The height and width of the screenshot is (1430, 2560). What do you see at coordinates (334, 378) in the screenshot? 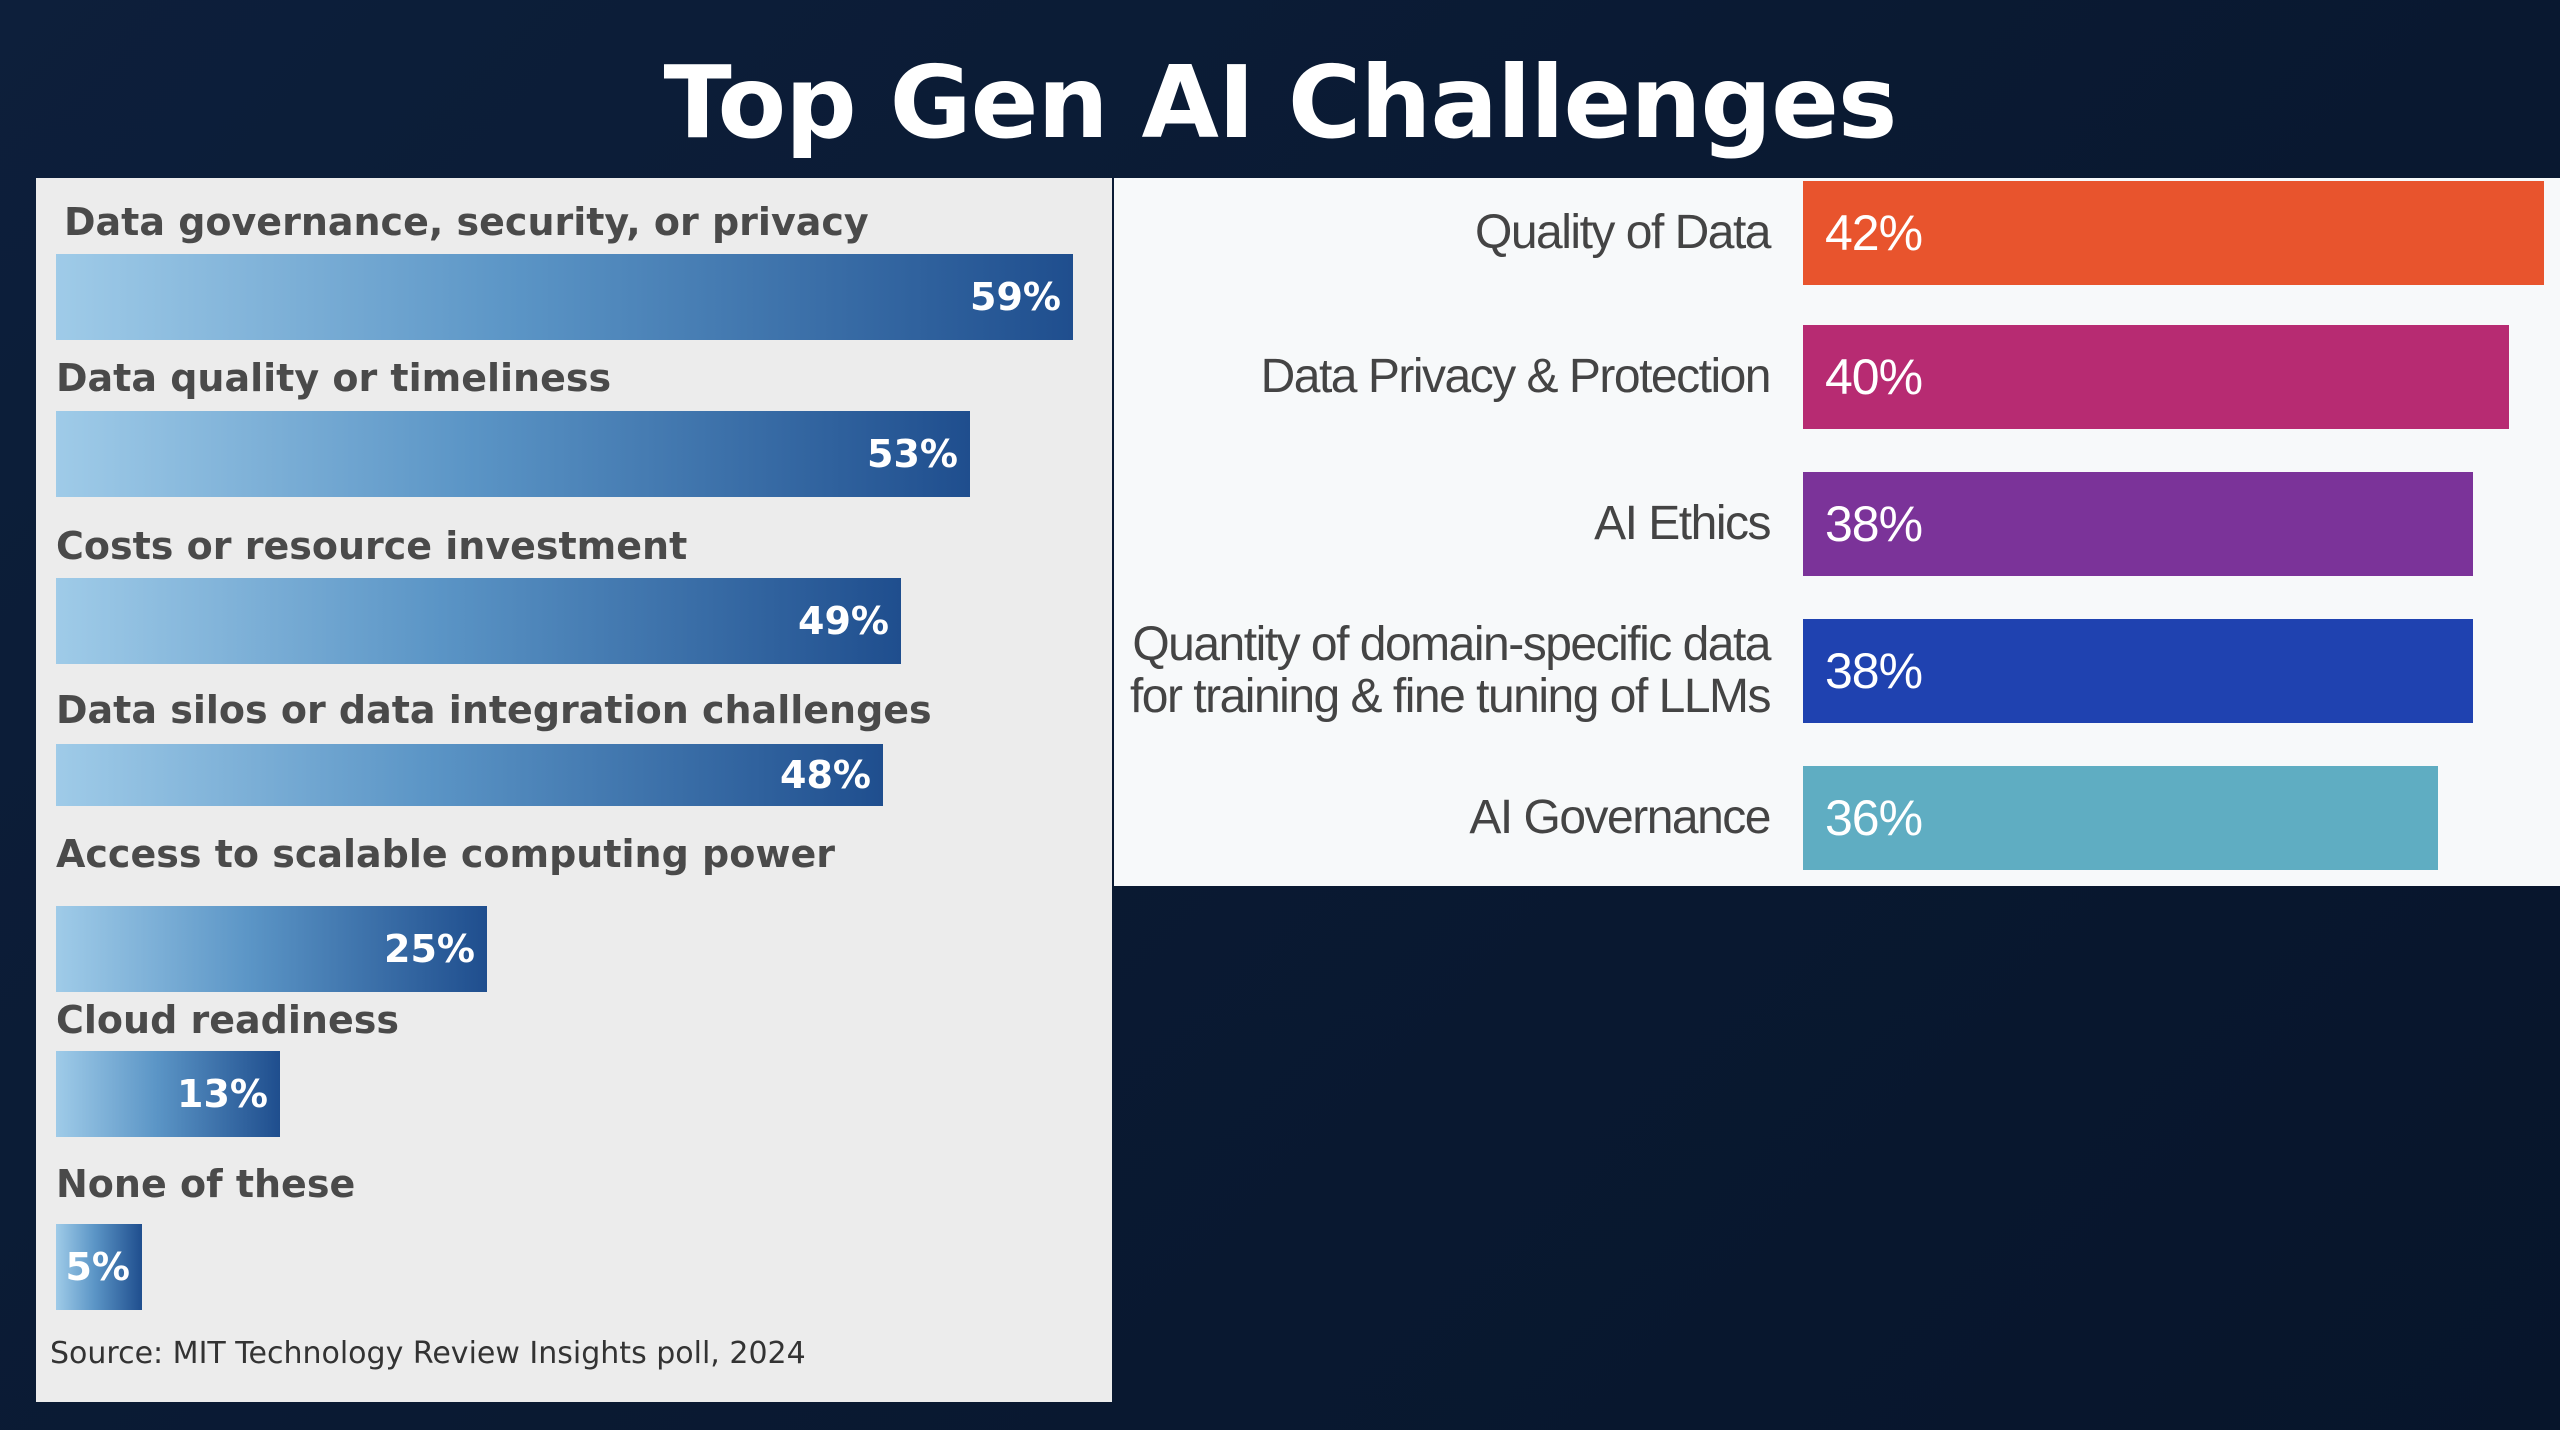
I see `category-label-data-quality-or-timeliness: Data quality or timeliness` at bounding box center [334, 378].